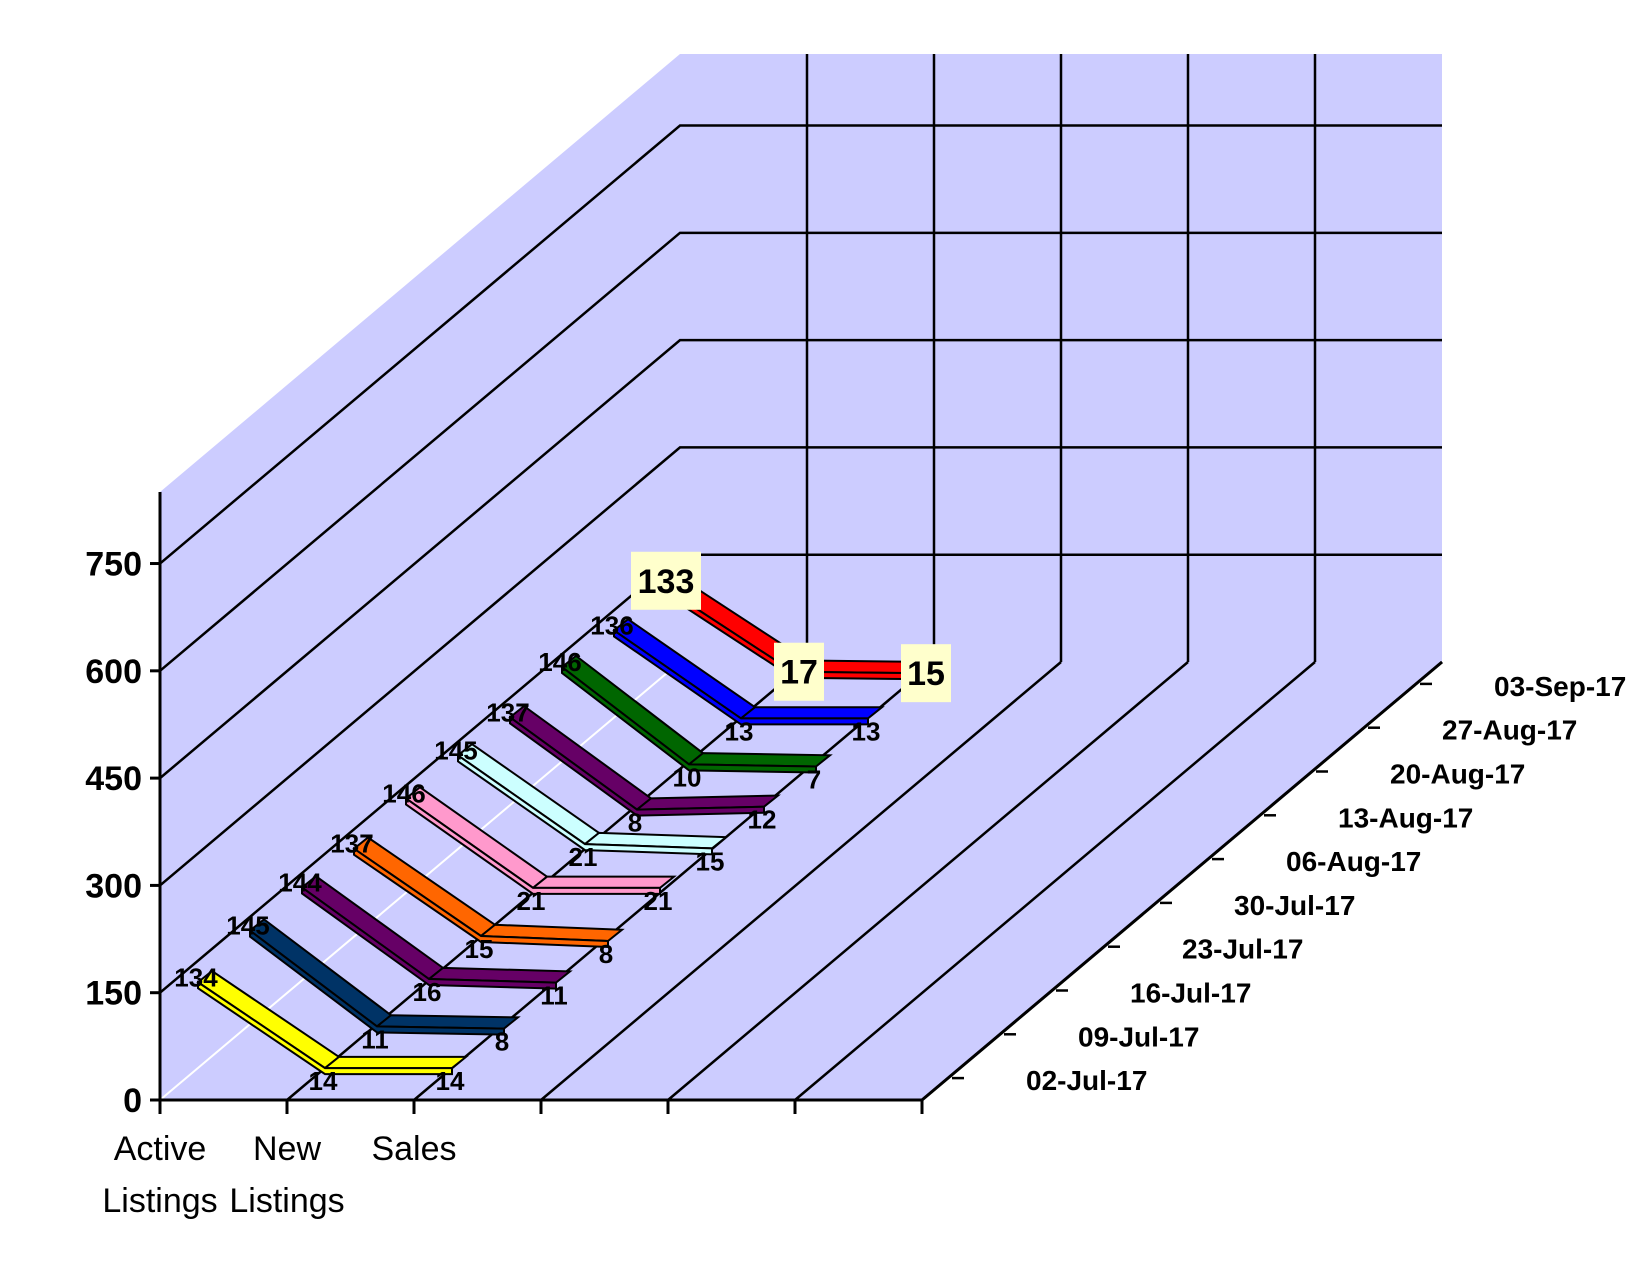  Describe the element at coordinates (160, 1149) in the screenshot. I see `x-category-label: Active` at that location.